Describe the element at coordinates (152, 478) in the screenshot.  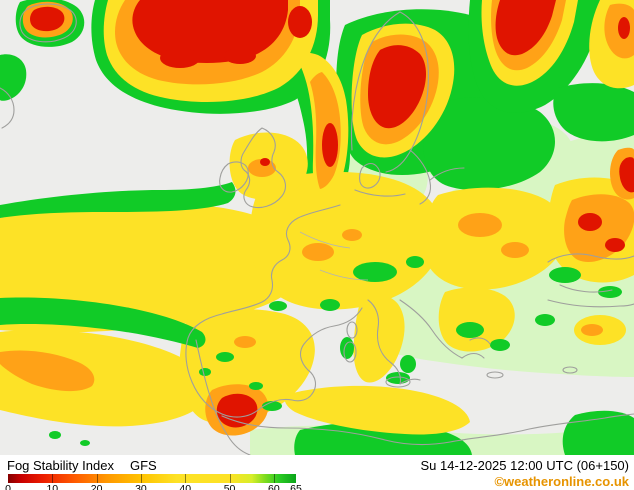
I see `legend-color-bar` at that location.